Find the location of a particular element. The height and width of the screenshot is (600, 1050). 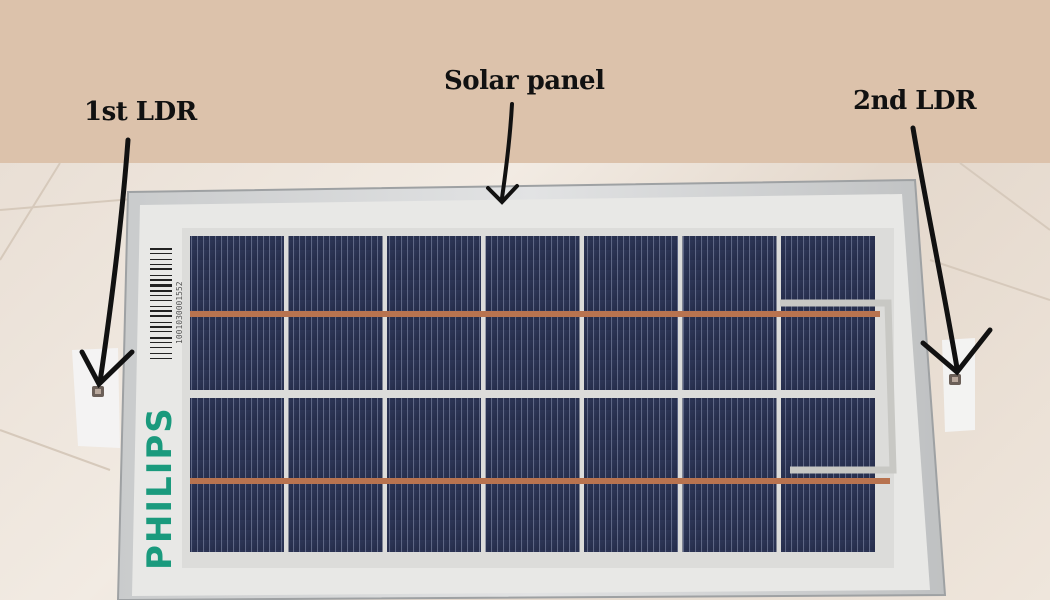

barcode-number: 1001030001552 is located at coordinates (179, 312).